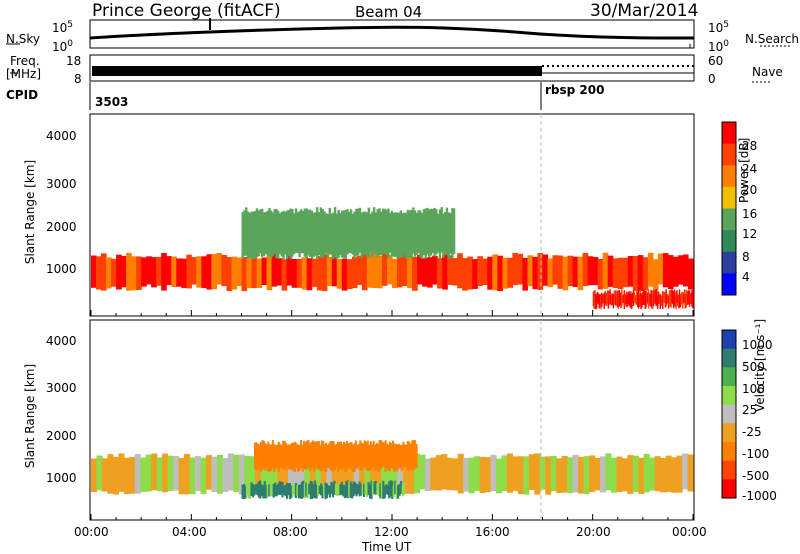 The image size is (800, 554). I want to click on velocity-tick-m500: -500, so click(756, 476).